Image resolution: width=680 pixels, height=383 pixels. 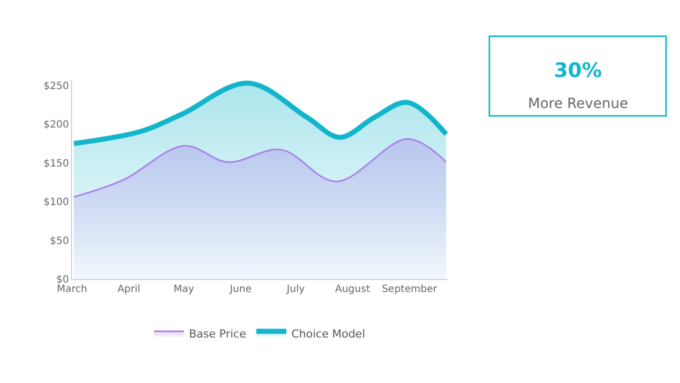 What do you see at coordinates (56, 86) in the screenshot?
I see `y-tick-label: $250` at bounding box center [56, 86].